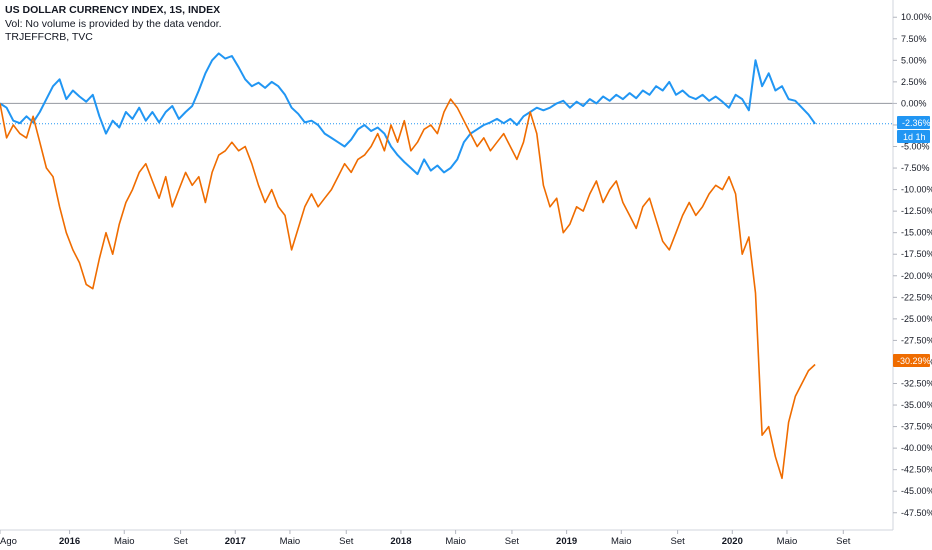 The height and width of the screenshot is (550, 932). I want to click on y-tick-label: -32.50%, so click(916, 383).